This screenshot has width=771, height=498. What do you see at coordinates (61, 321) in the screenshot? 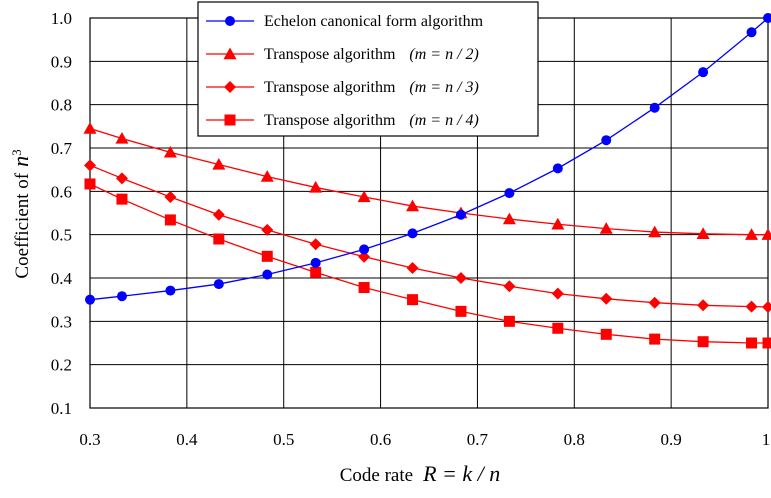
I see `y-tick-label: 0.3` at bounding box center [61, 321].